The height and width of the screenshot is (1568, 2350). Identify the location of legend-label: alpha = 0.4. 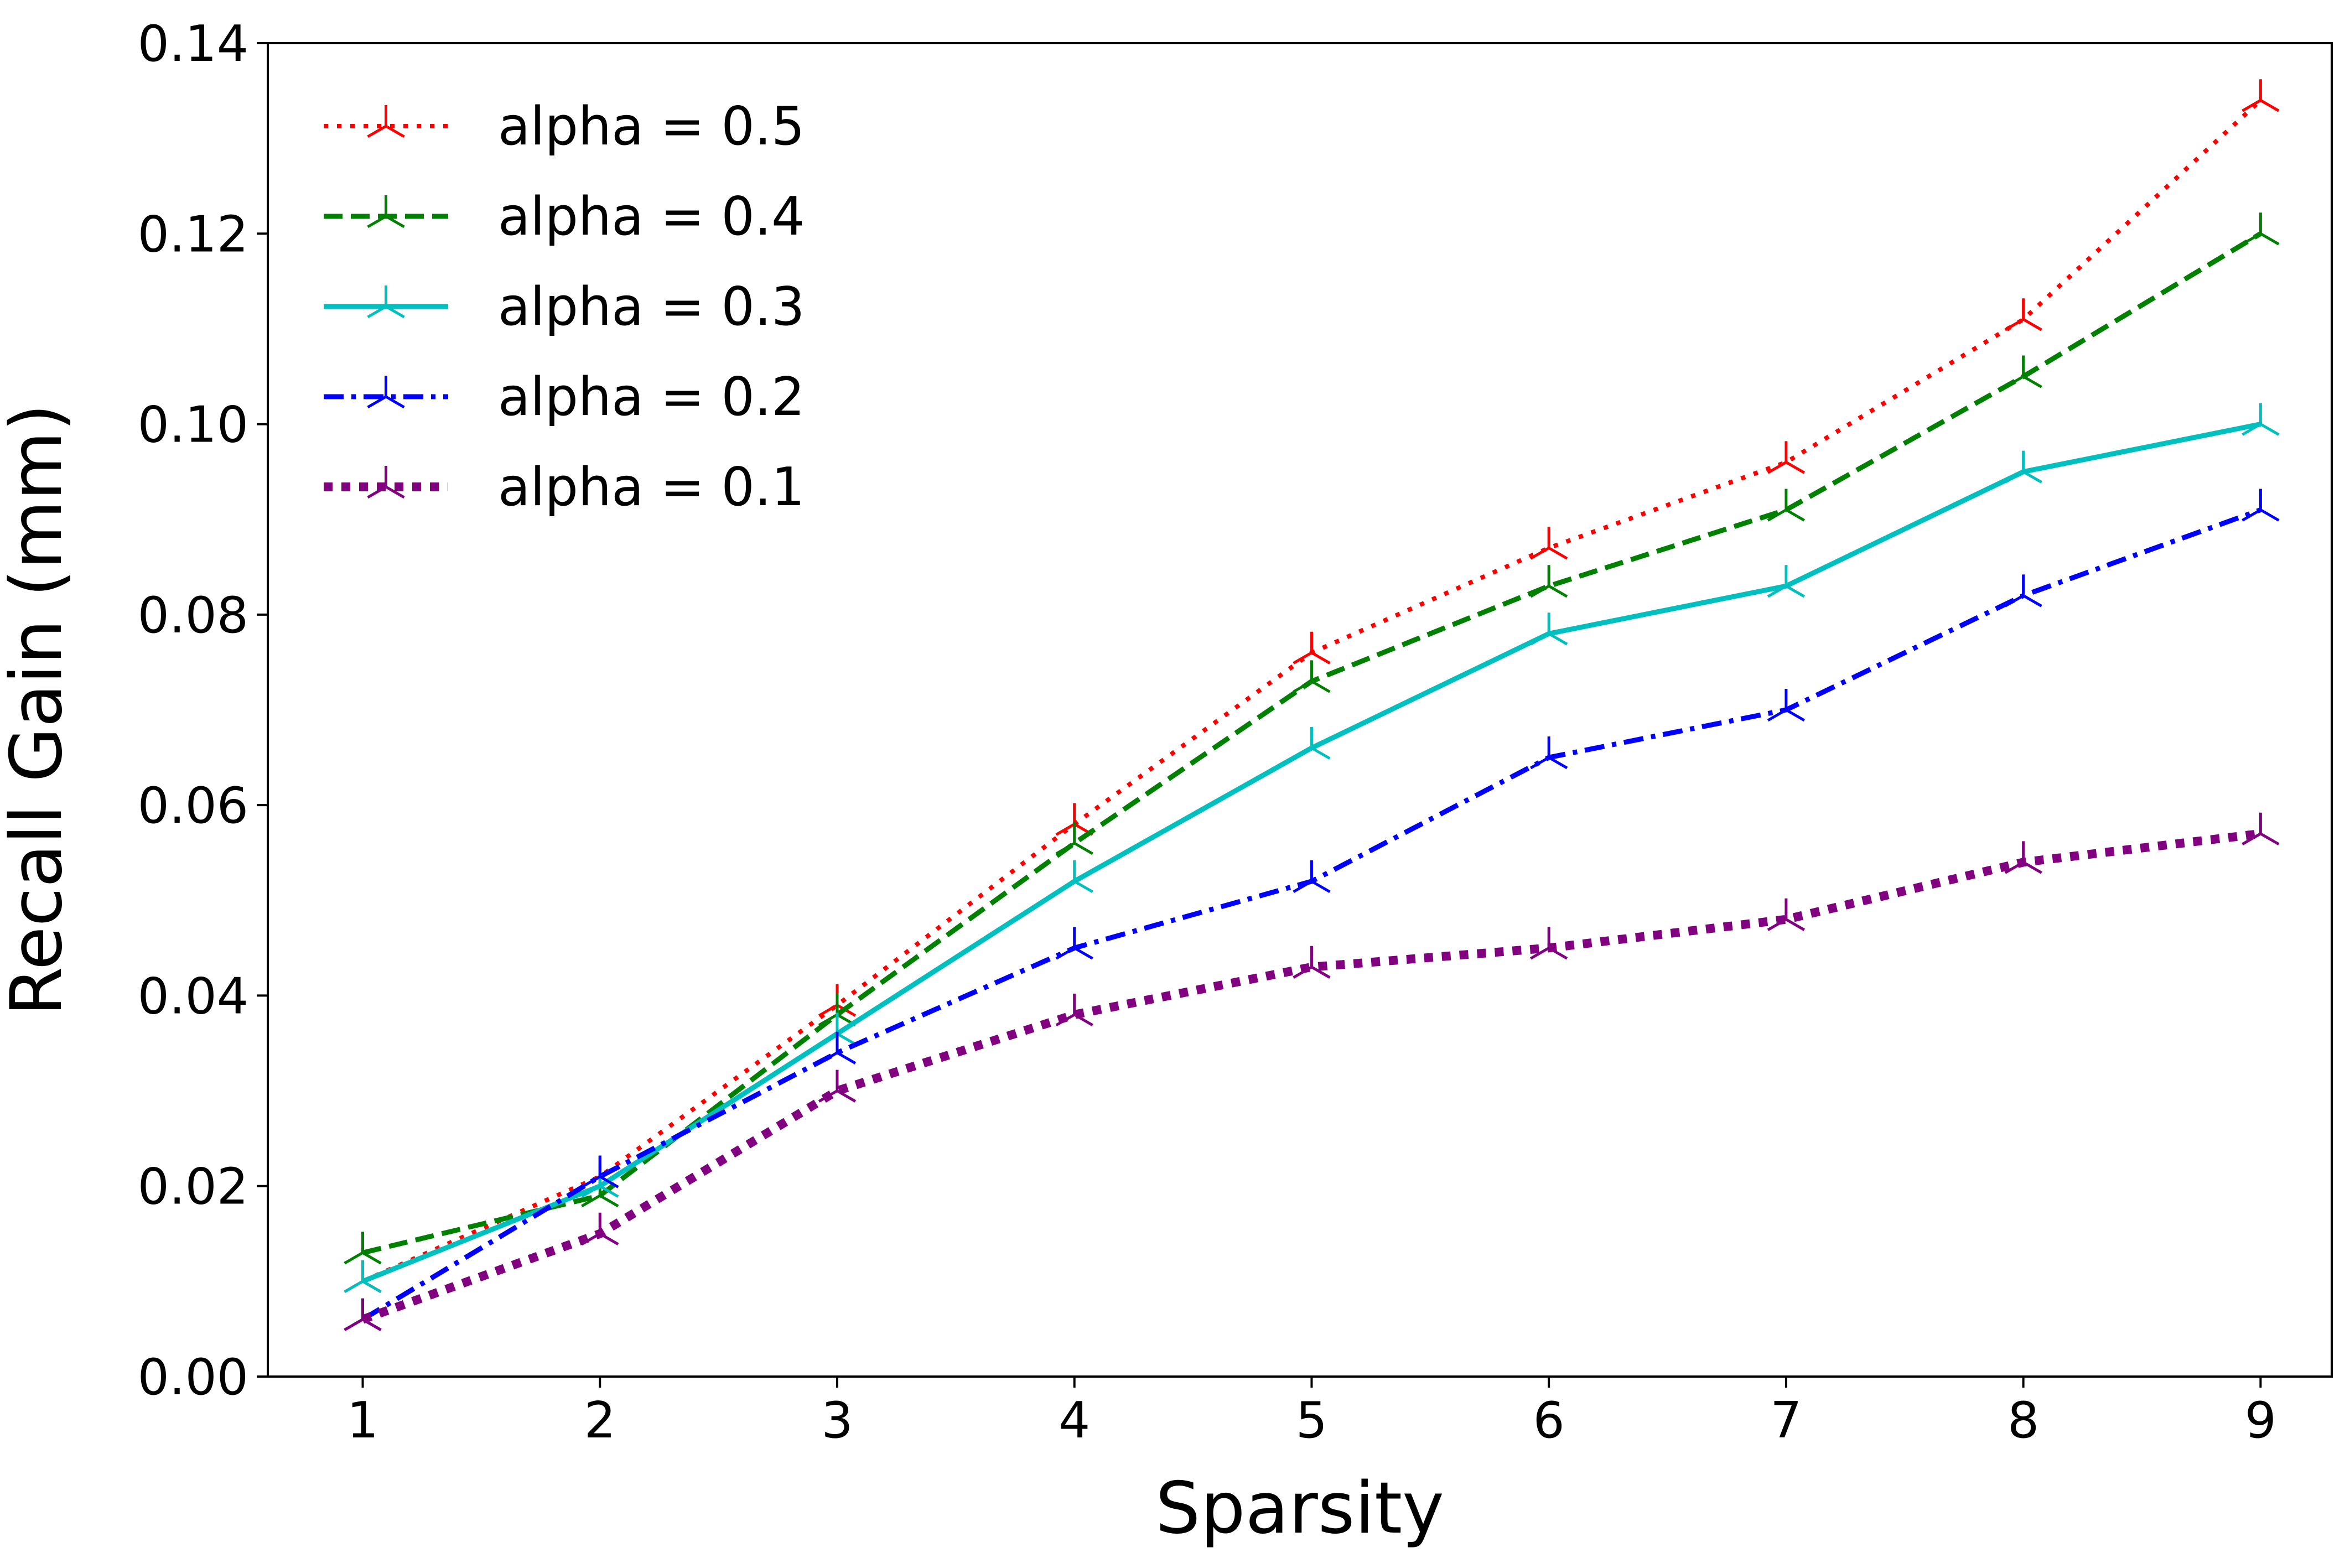
(651, 216).